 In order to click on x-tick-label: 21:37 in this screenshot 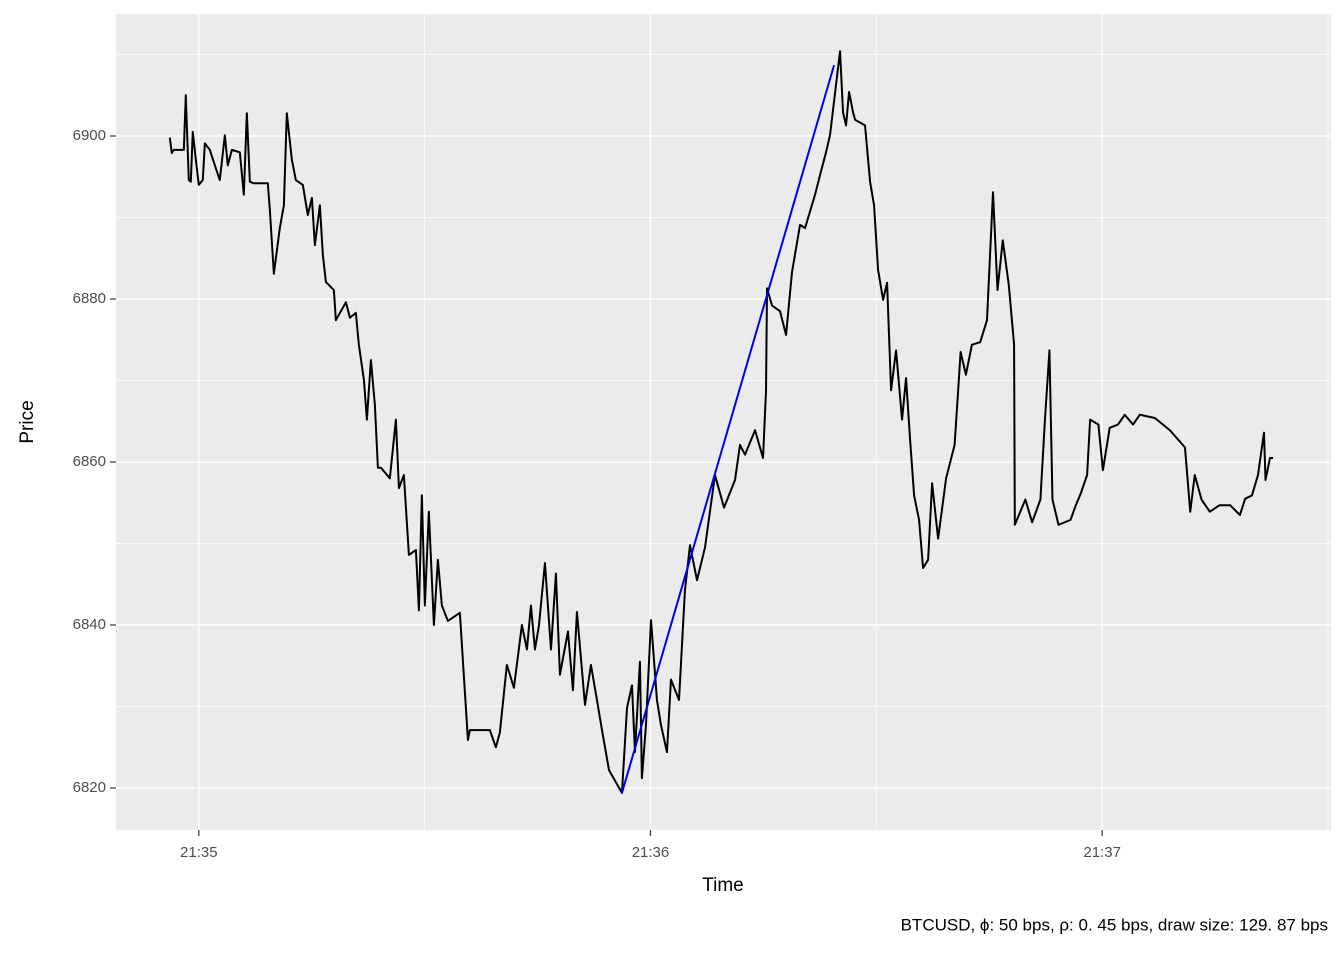, I will do `click(1102, 852)`.